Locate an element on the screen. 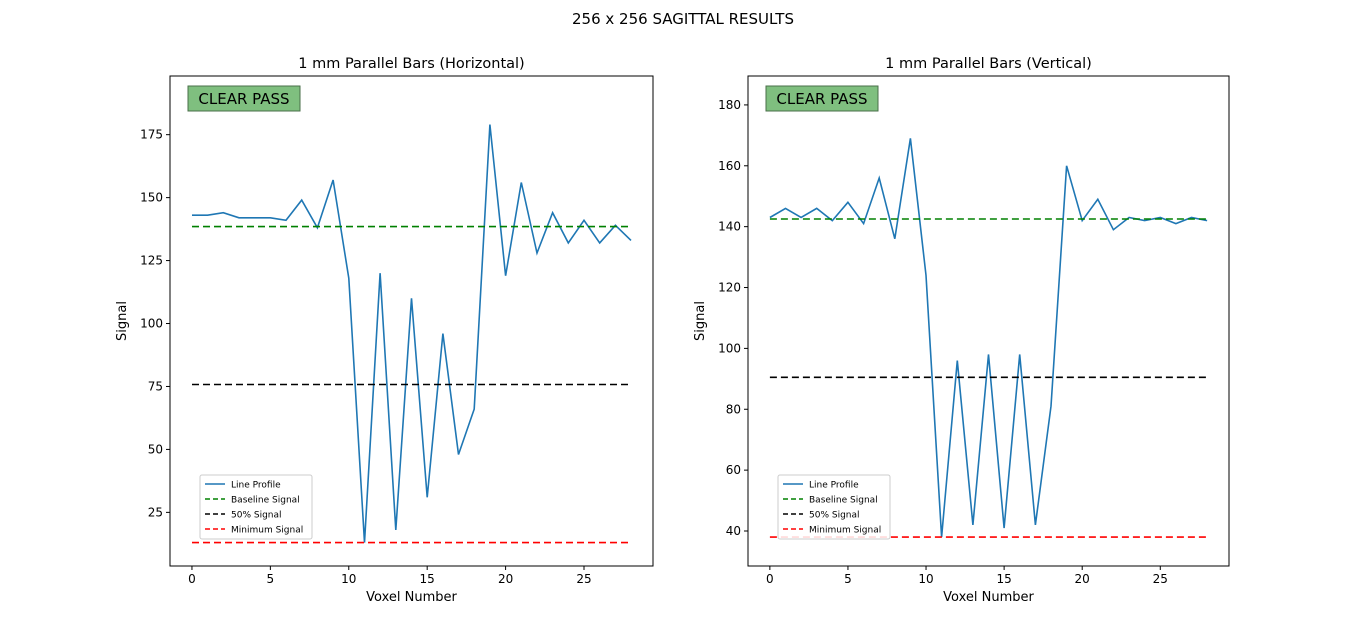  y-tick-label: 140 is located at coordinates (729, 227).